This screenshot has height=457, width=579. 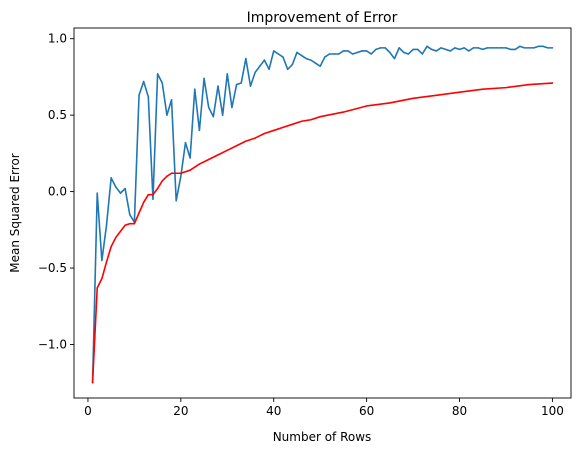 What do you see at coordinates (324, 408) in the screenshot?
I see `x-axis: 0 20 40 60 80 100` at bounding box center [324, 408].